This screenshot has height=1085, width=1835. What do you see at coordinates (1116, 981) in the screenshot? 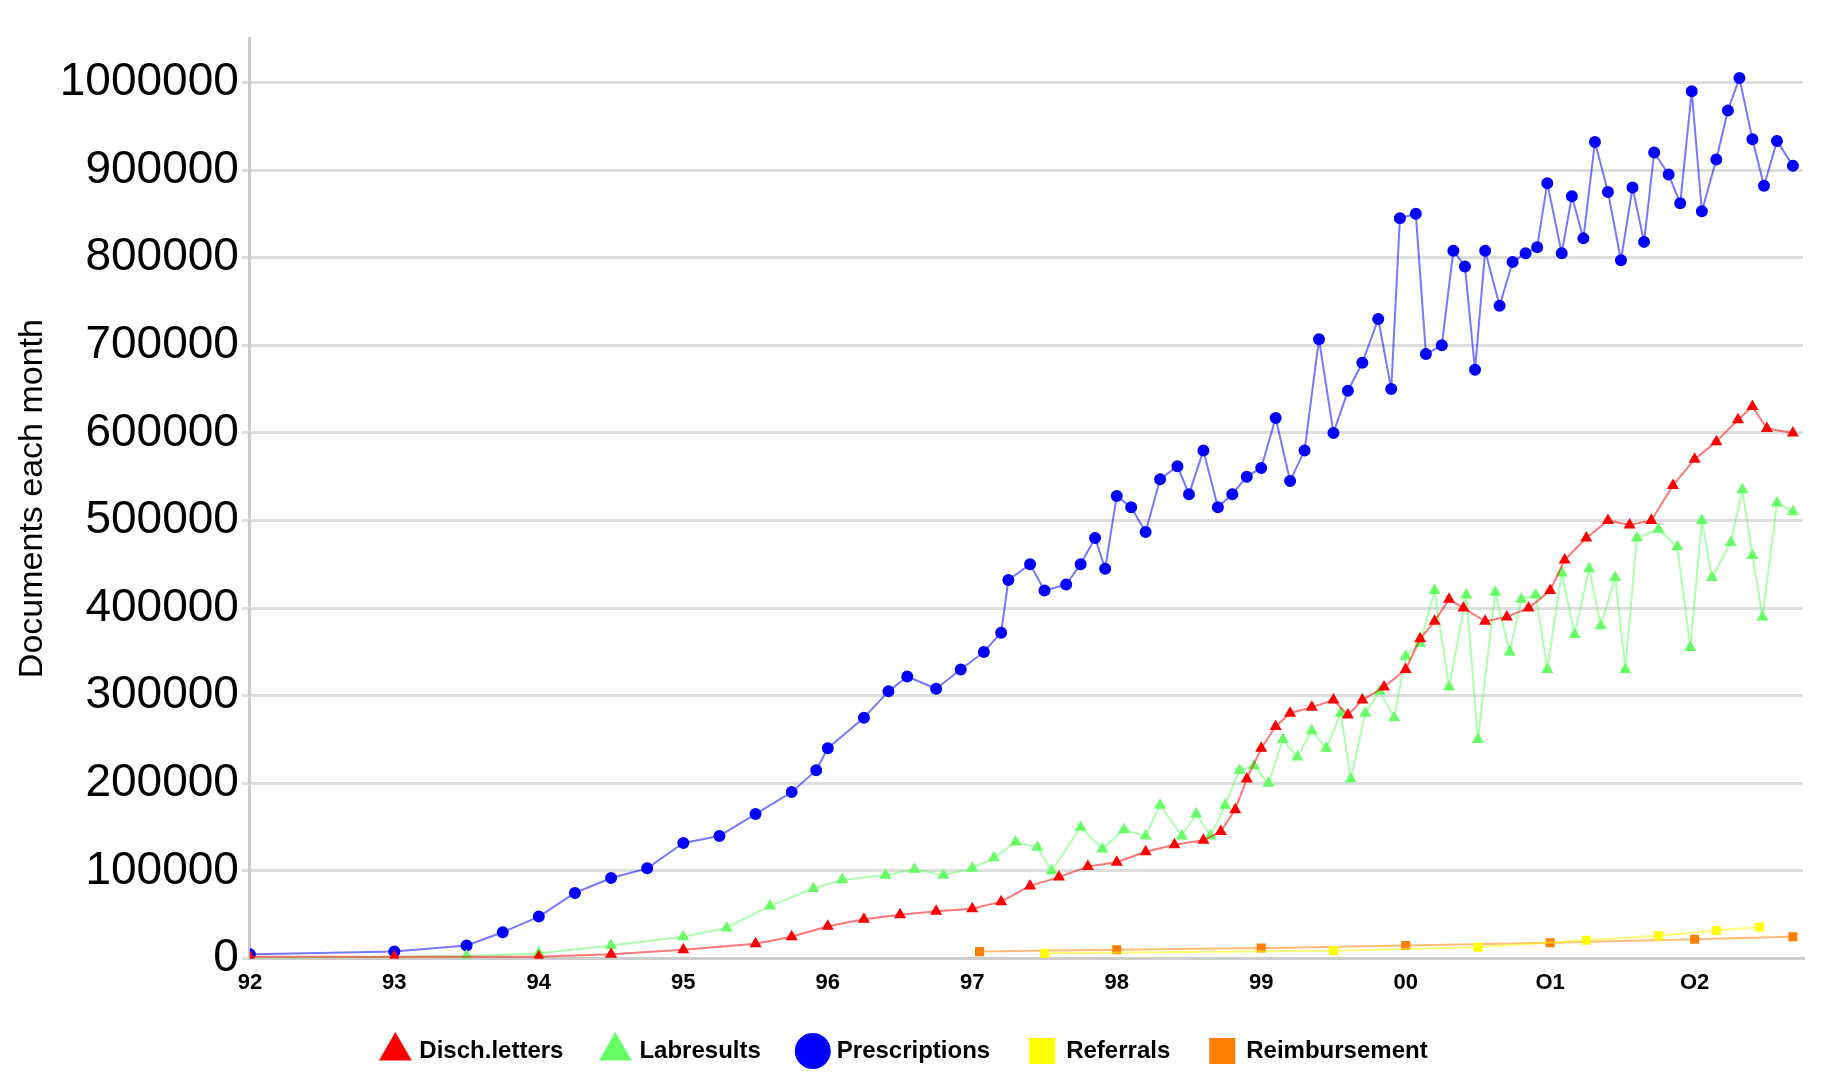
I see `x-tick-label: 98` at bounding box center [1116, 981].